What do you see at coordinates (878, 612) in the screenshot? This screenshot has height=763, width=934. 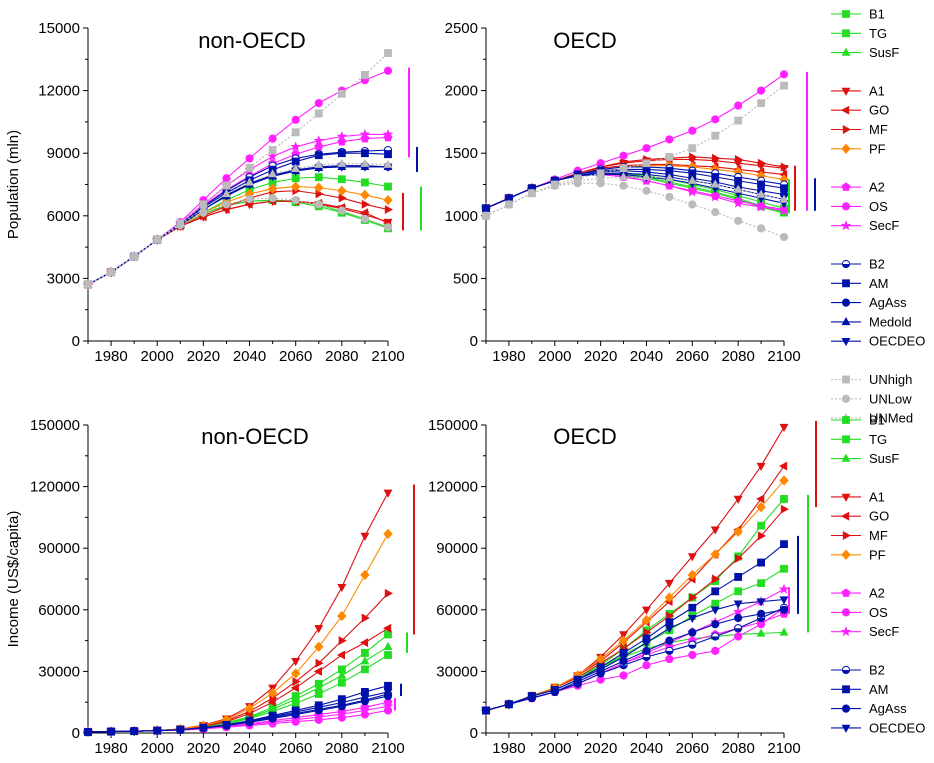 I see `legend-label: OS` at bounding box center [878, 612].